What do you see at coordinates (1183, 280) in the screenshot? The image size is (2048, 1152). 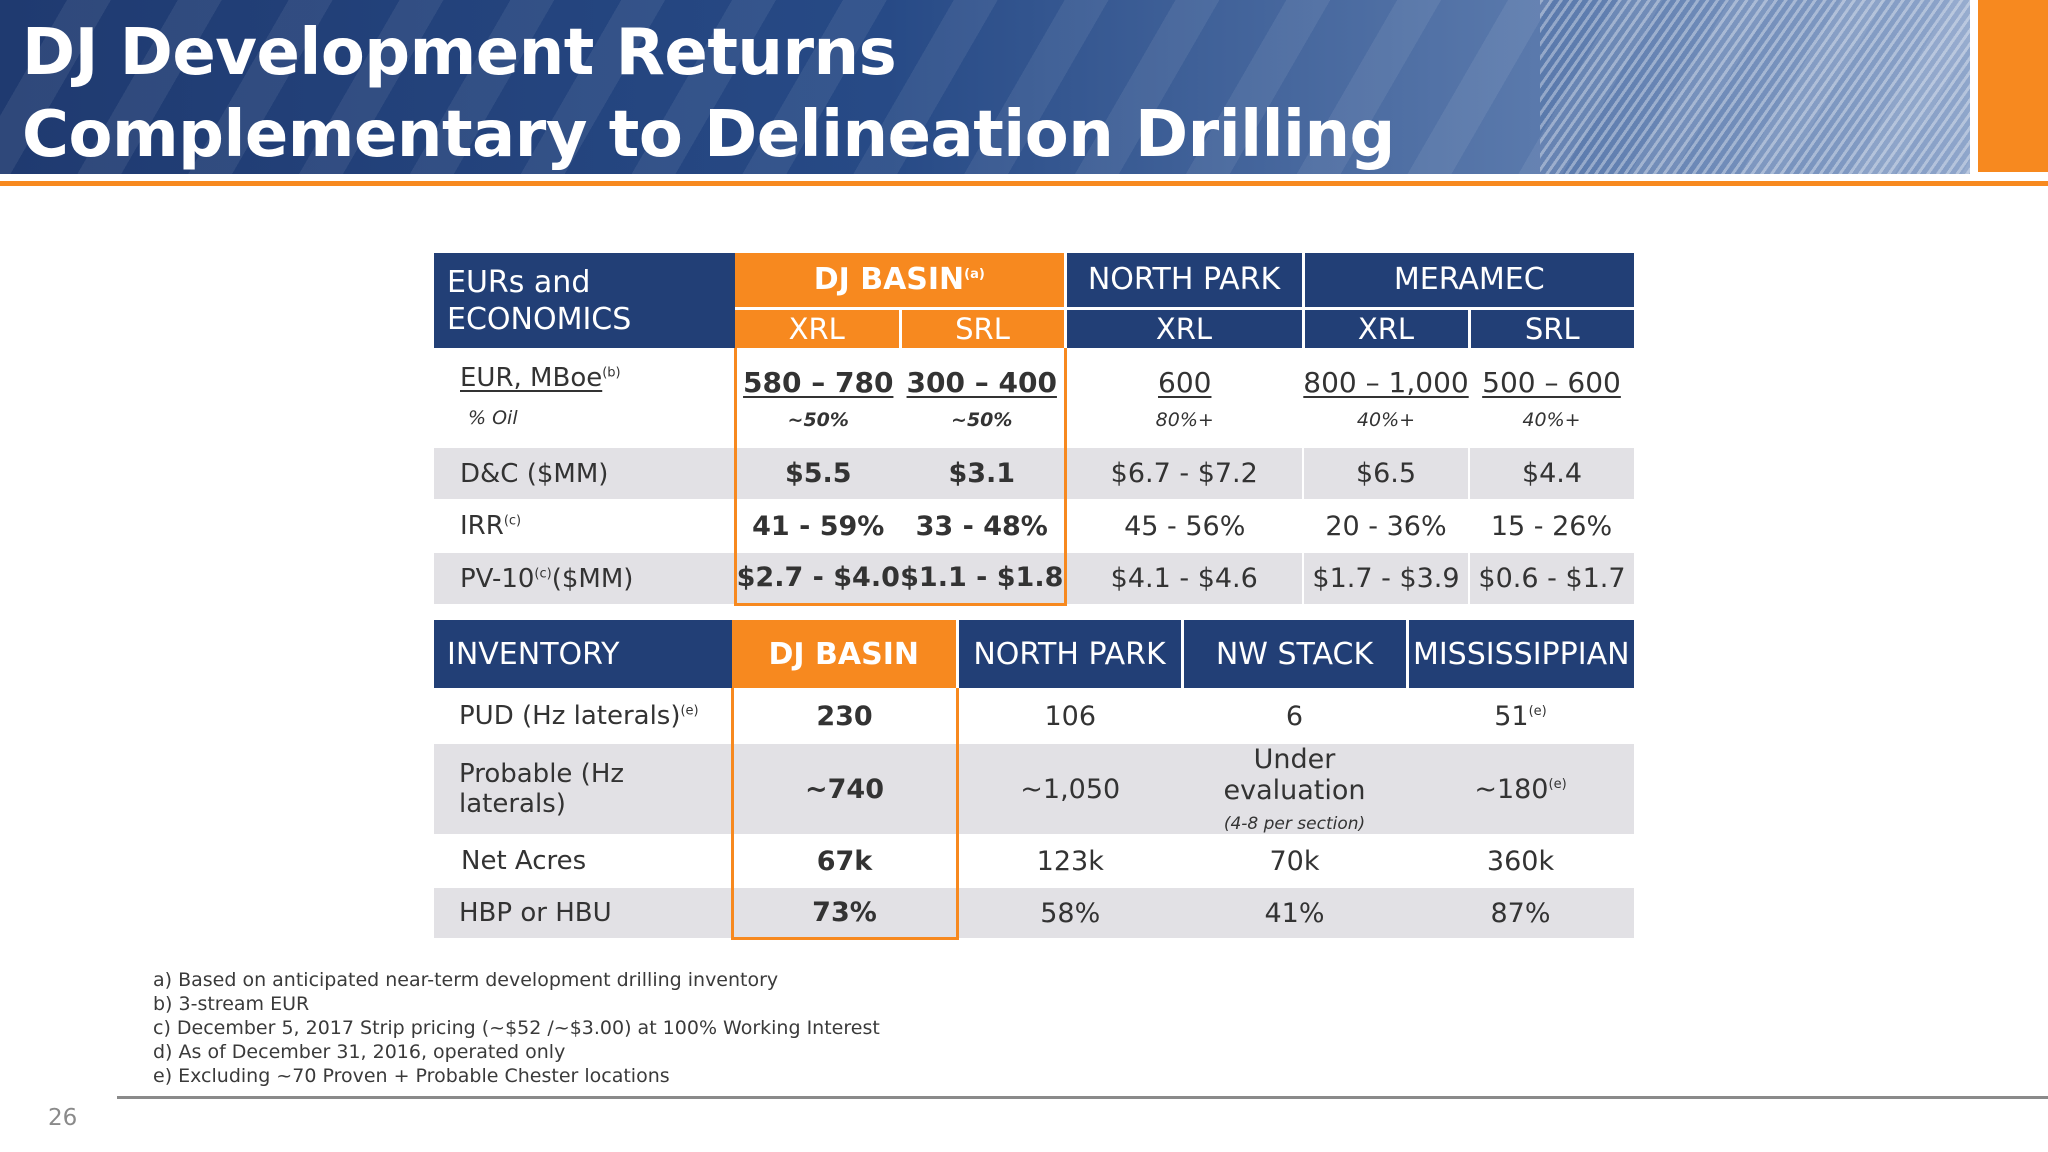 I see `north-park-group-header: NORTH PARK` at bounding box center [1183, 280].